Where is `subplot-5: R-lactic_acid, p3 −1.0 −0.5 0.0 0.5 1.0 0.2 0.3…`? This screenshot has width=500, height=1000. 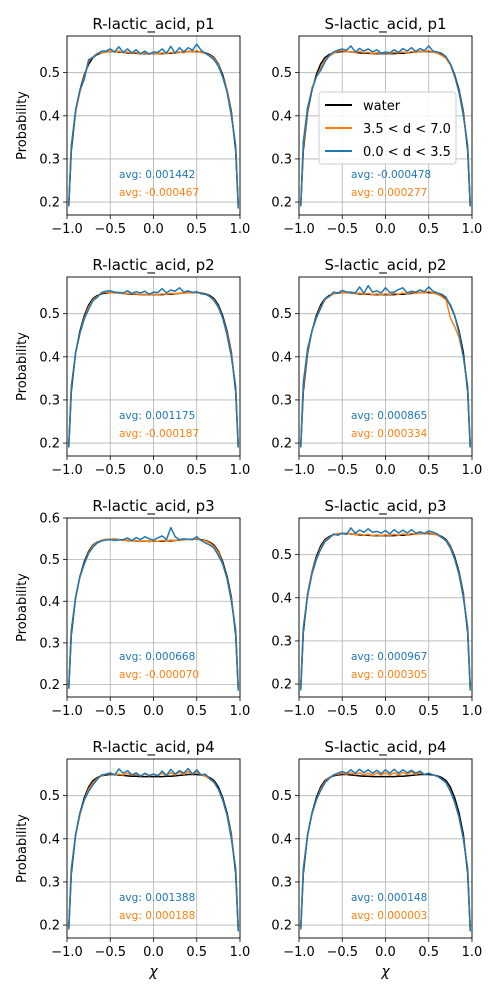 subplot-5: R-lactic_acid, p3 −1.0 −0.5 0.0 0.5 1.0 0.2 0.3… is located at coordinates (132, 608).